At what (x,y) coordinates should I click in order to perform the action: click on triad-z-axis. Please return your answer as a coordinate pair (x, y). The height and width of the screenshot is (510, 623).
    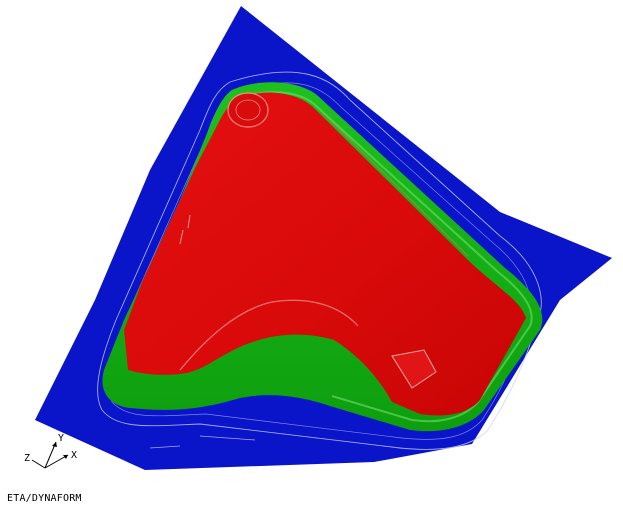
    Looking at the image, I should click on (38, 464).